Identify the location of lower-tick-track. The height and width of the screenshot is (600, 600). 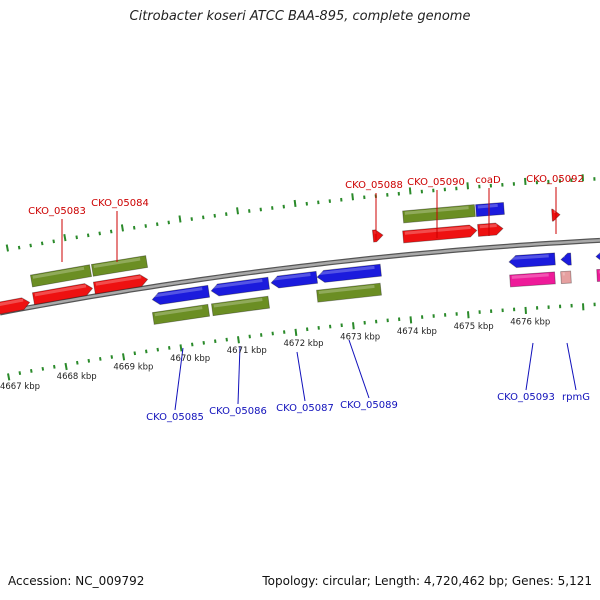
(301, 341).